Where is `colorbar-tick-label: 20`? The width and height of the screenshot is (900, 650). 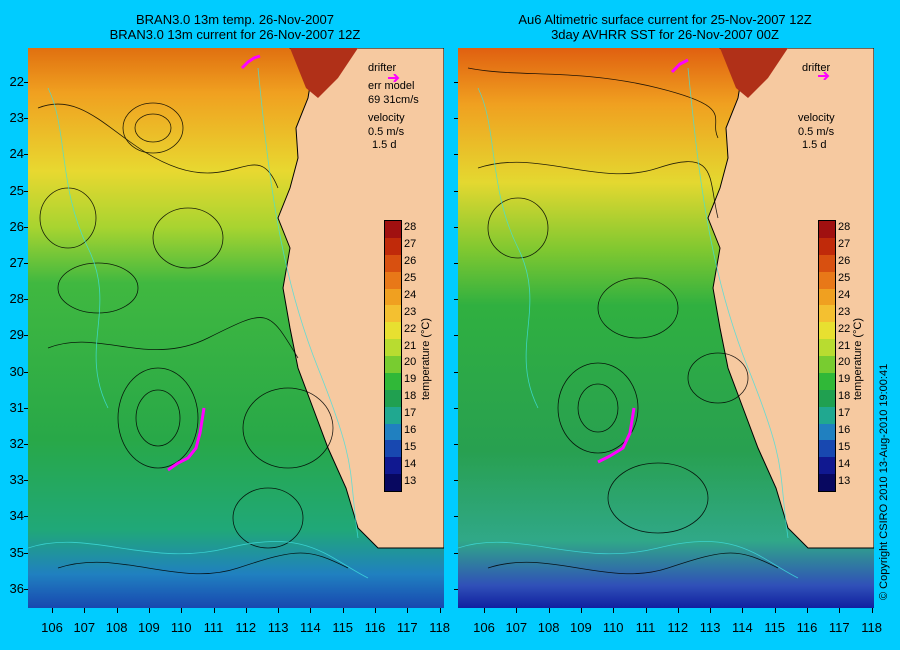 colorbar-tick-label: 20 is located at coordinates (844, 362).